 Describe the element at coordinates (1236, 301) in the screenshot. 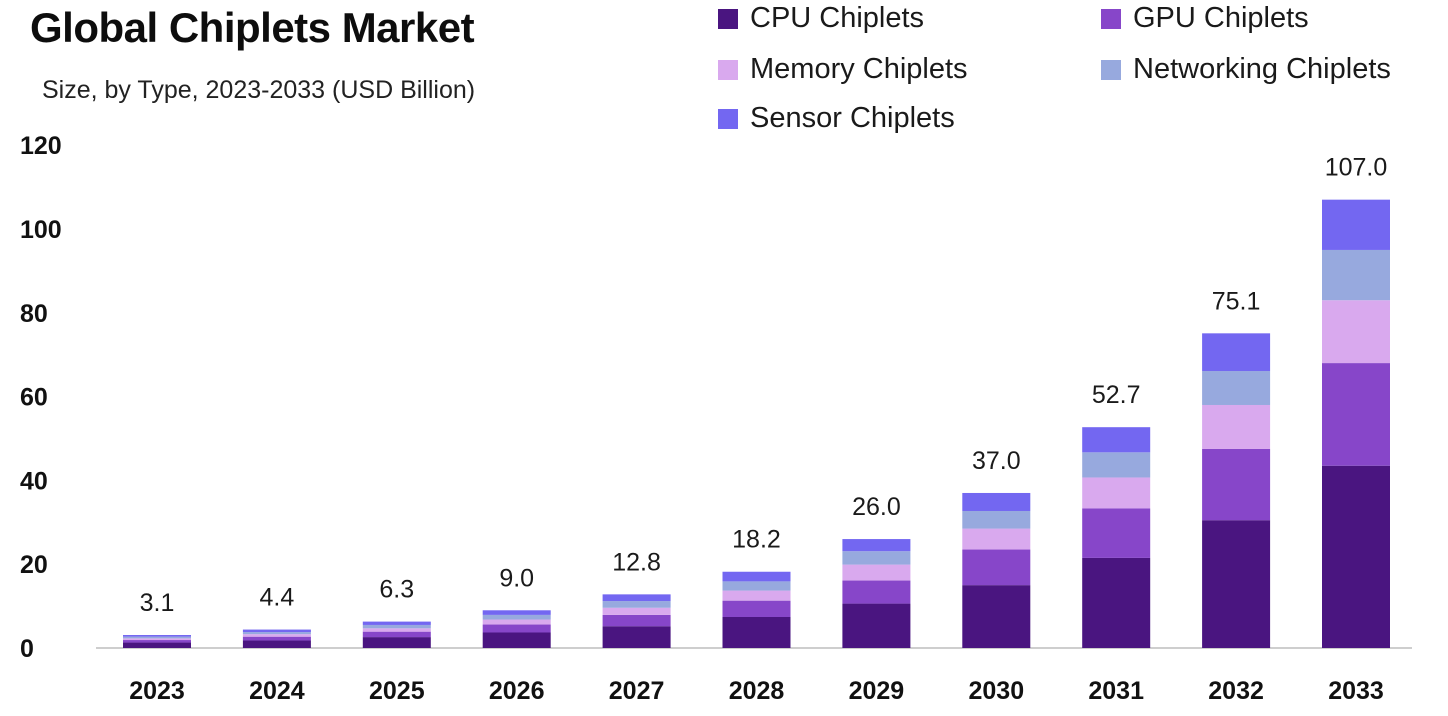

I see `total-data-label: 75.1` at that location.